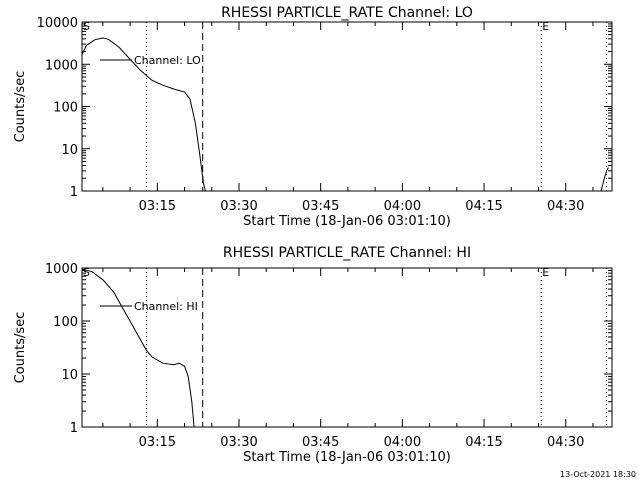  I want to click on chart-title: RHESSI PARTICLE_RATE Channel: HI, so click(347, 253).